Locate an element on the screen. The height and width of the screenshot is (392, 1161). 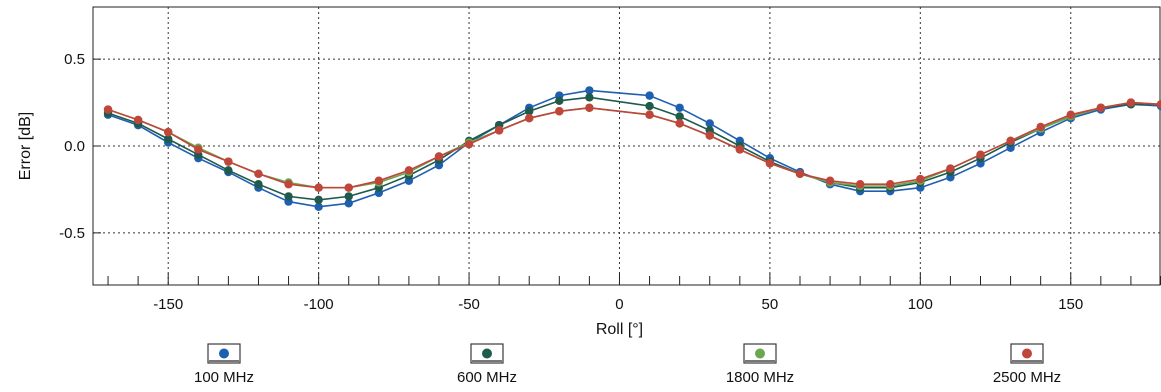
legend-label: 600 MHz is located at coordinates (487, 377).